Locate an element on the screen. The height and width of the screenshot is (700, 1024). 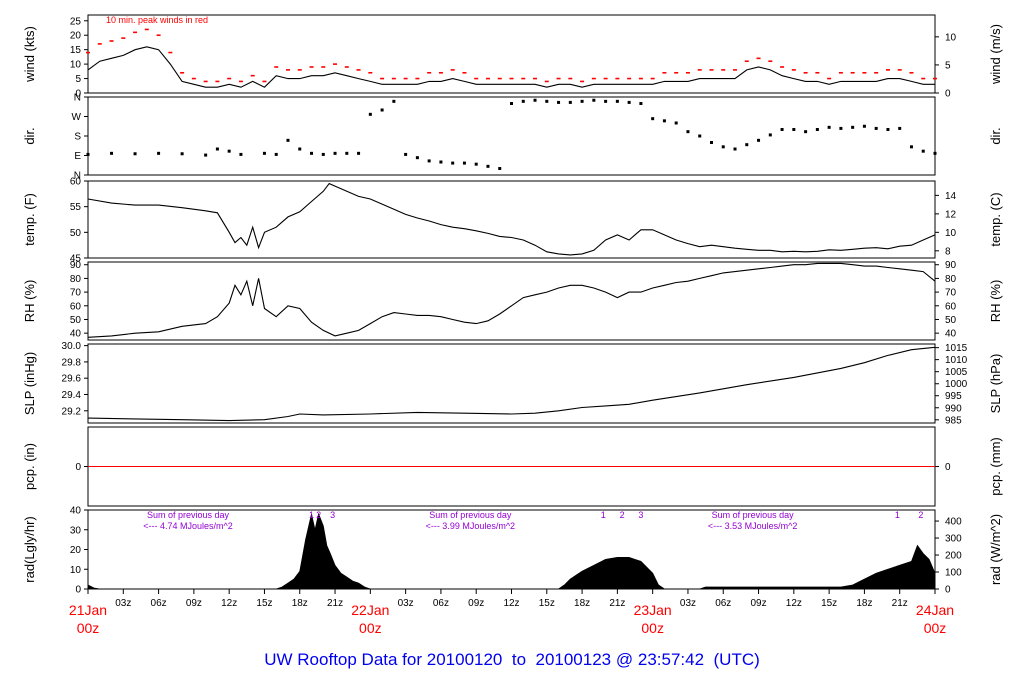
right-tick-label: 1010 is located at coordinates (956, 360).